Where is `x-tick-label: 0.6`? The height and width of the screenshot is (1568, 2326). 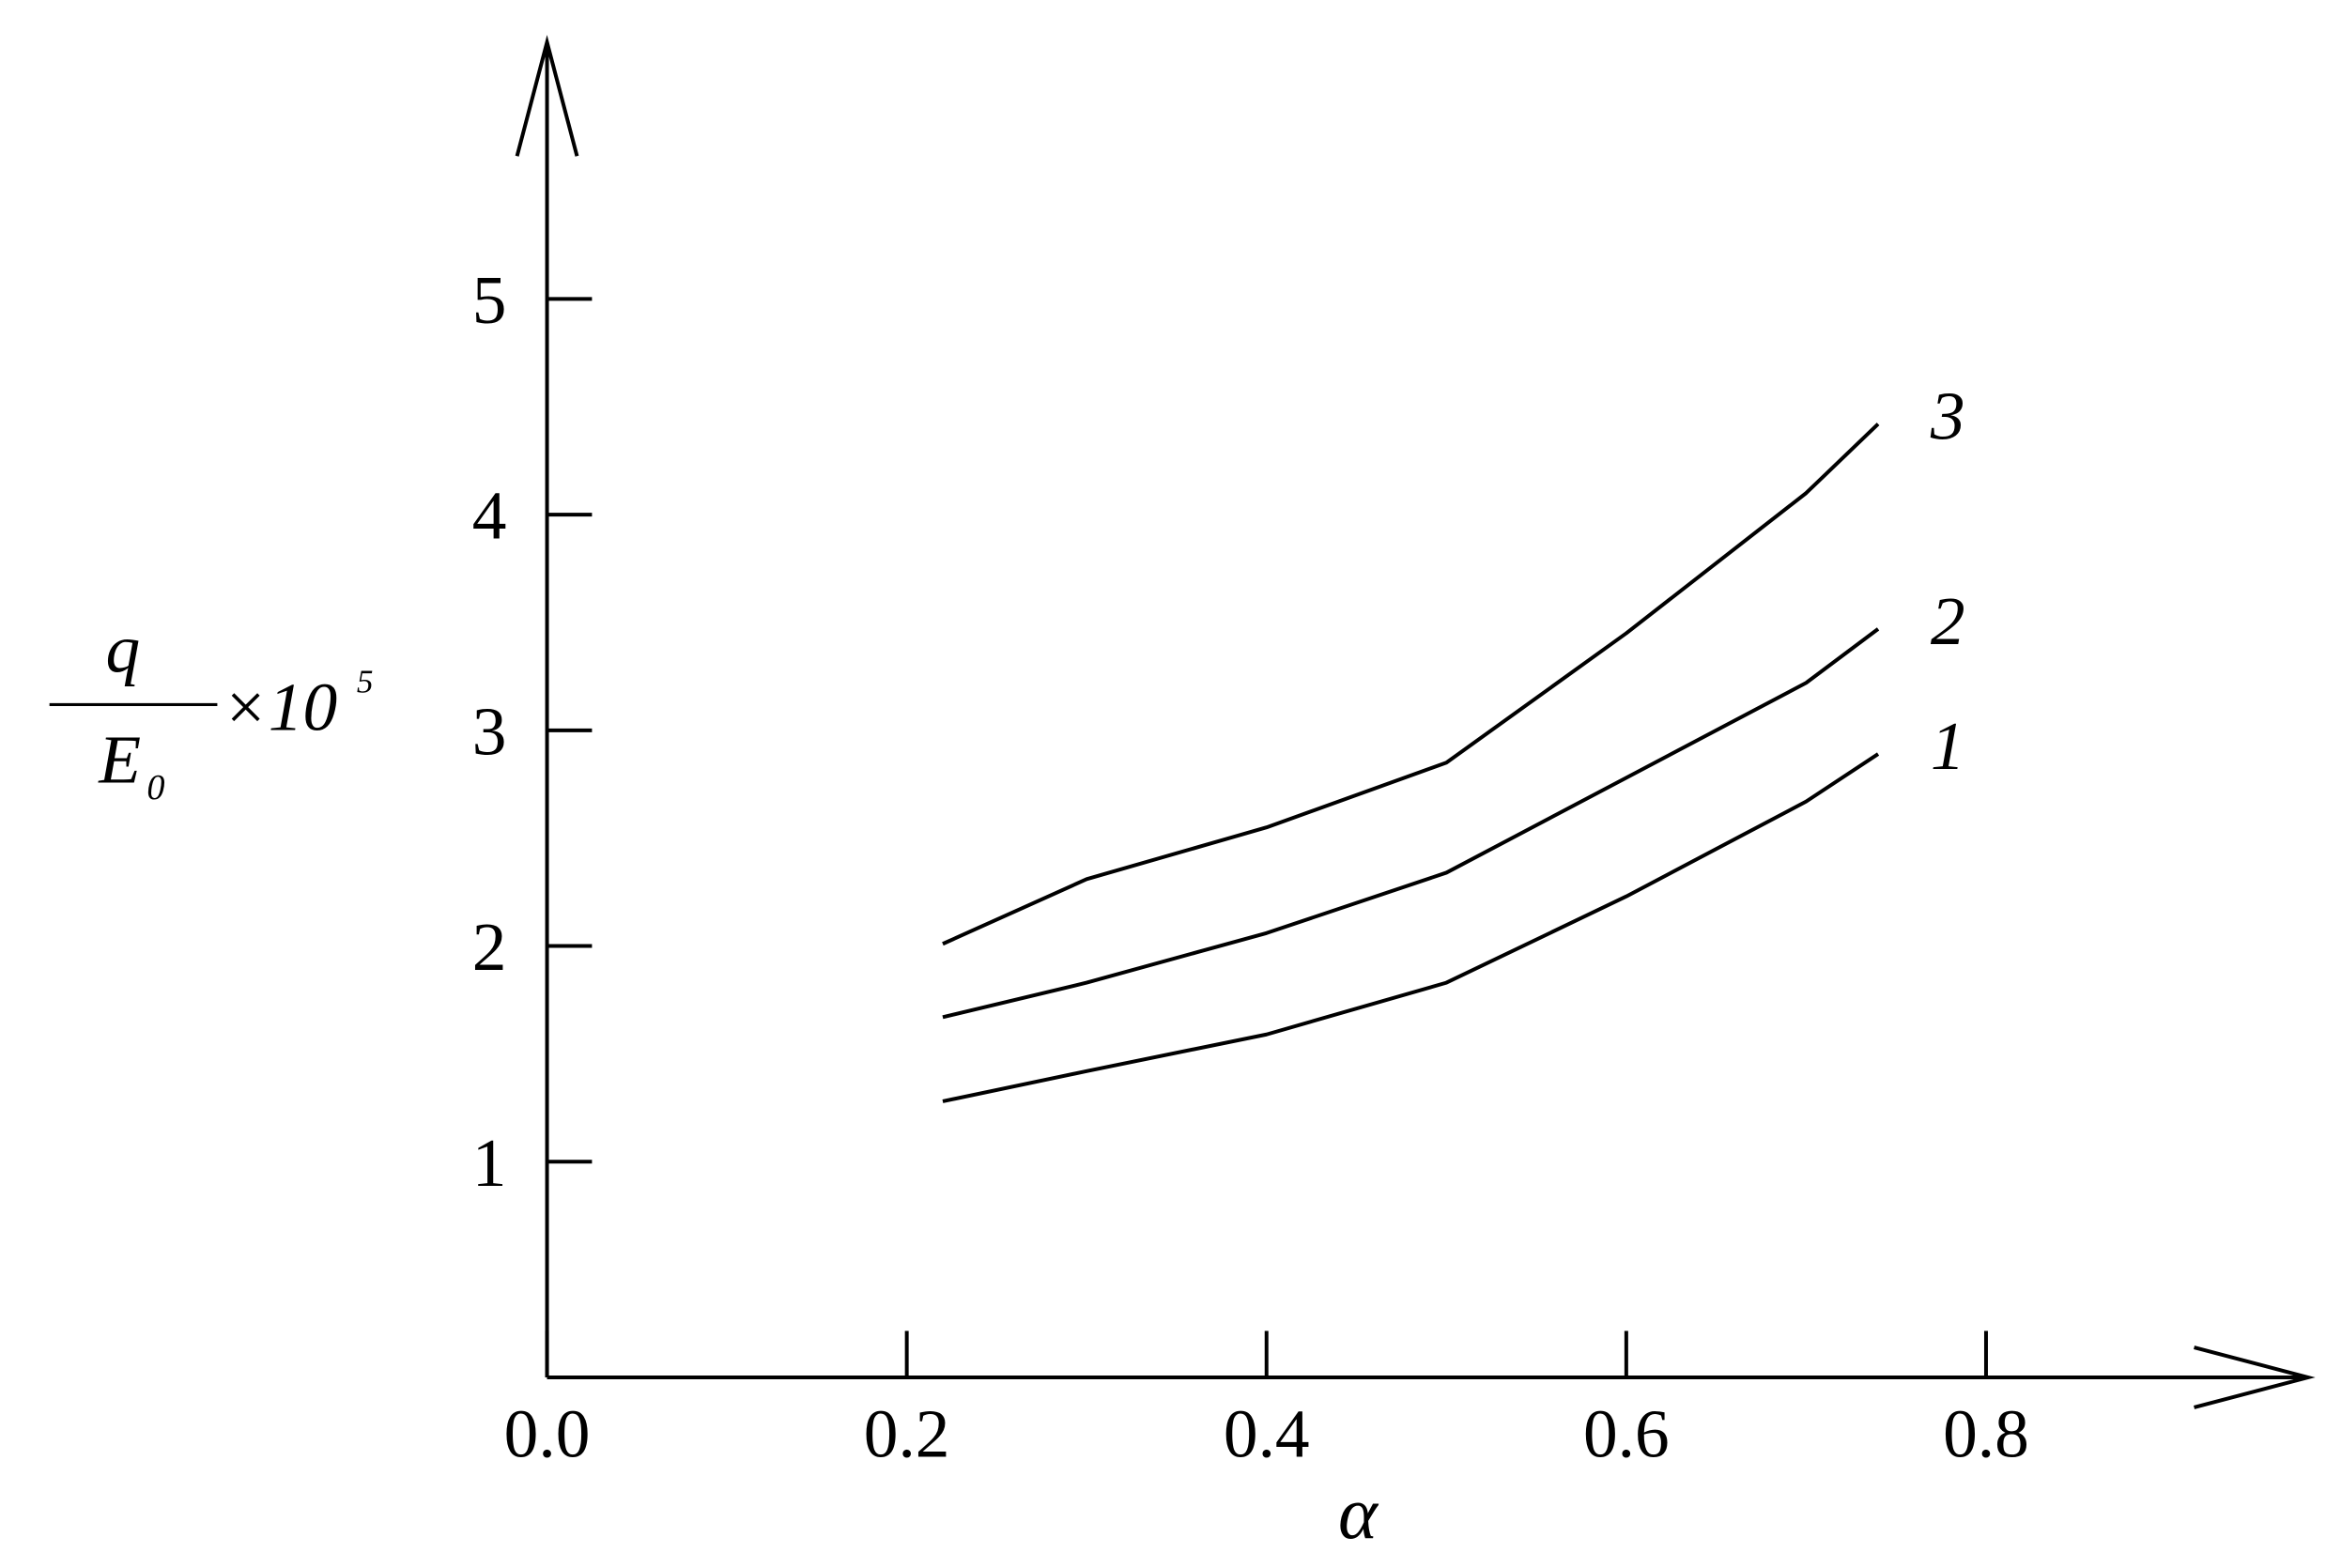 x-tick-label: 0.6 is located at coordinates (1626, 1434).